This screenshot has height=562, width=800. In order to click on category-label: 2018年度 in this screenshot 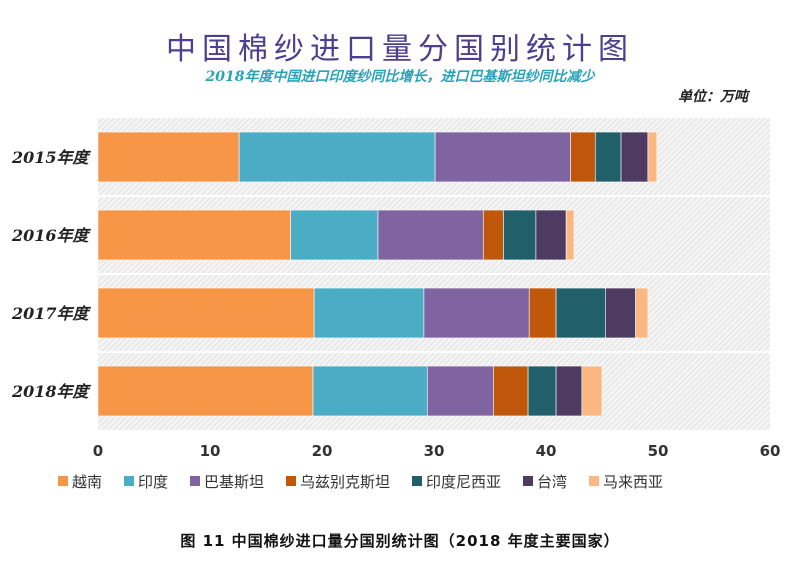, I will do `click(51, 391)`.